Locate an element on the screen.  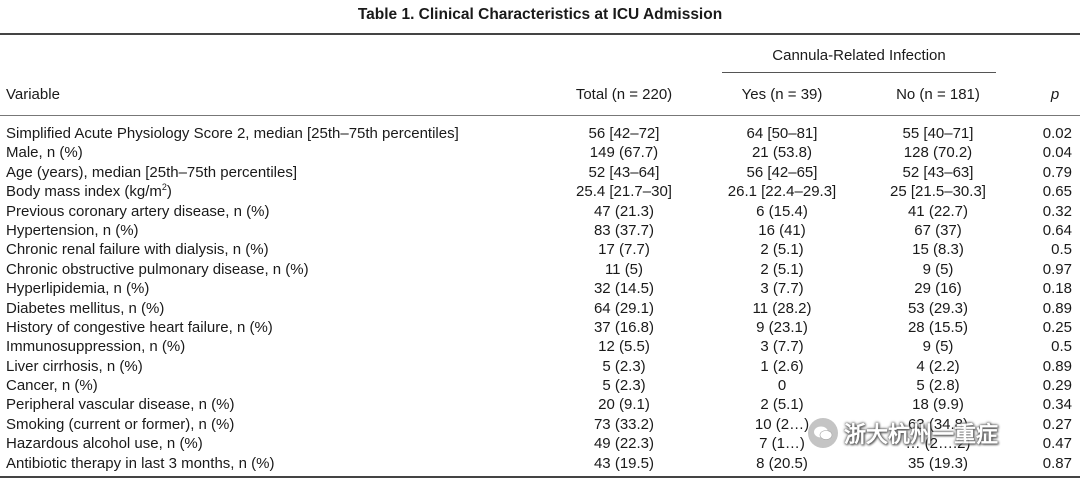
cell-total: 64 (29.1) is located at coordinates (624, 308).